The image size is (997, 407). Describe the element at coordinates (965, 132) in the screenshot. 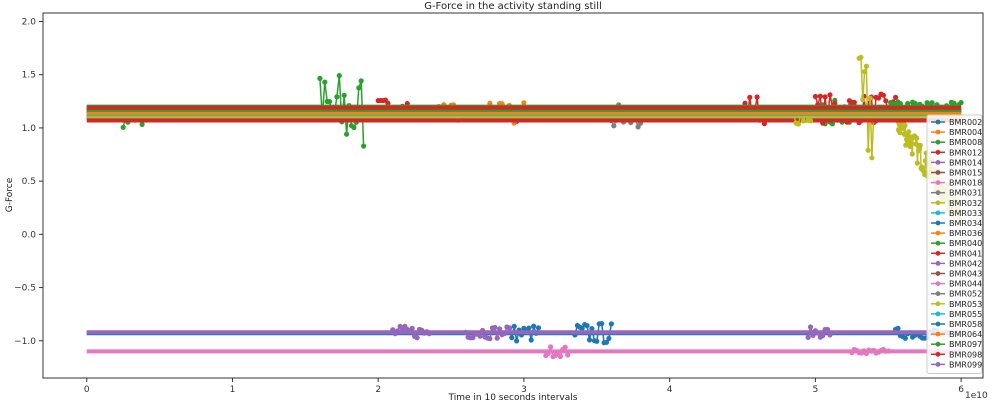

I see `legend-label: BMR004` at that location.